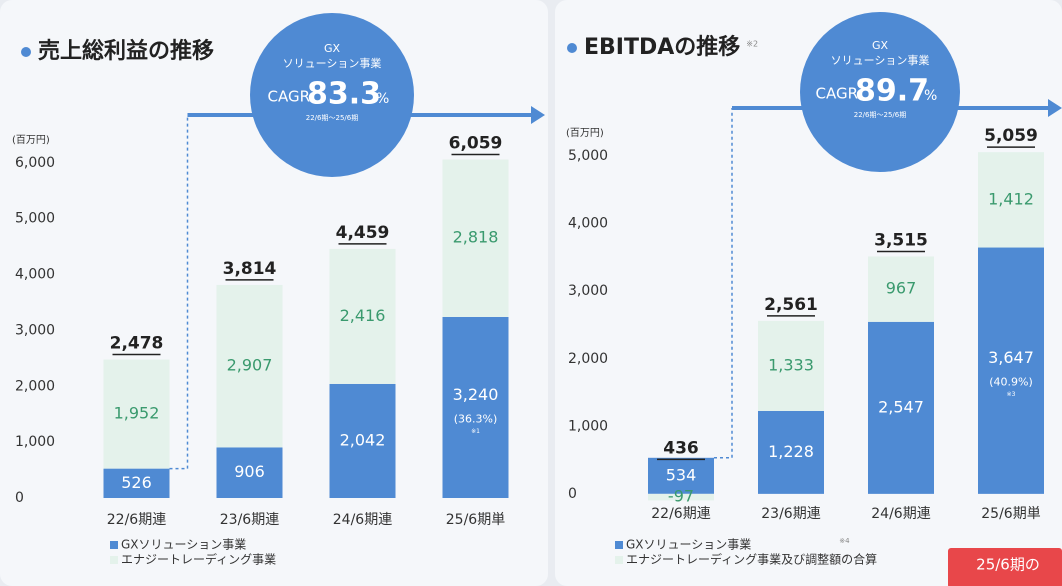 This screenshot has height=586, width=1062. I want to click on bubble-value: 83.3, so click(344, 94).